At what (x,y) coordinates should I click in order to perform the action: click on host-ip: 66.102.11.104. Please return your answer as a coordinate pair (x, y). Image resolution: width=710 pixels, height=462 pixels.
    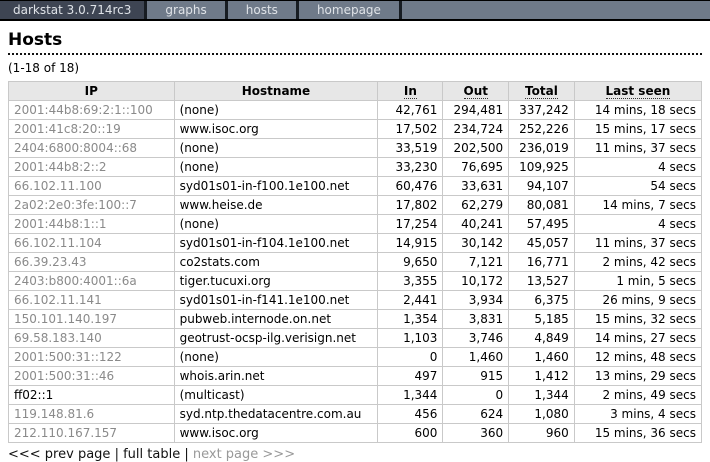
    Looking at the image, I should click on (91, 243).